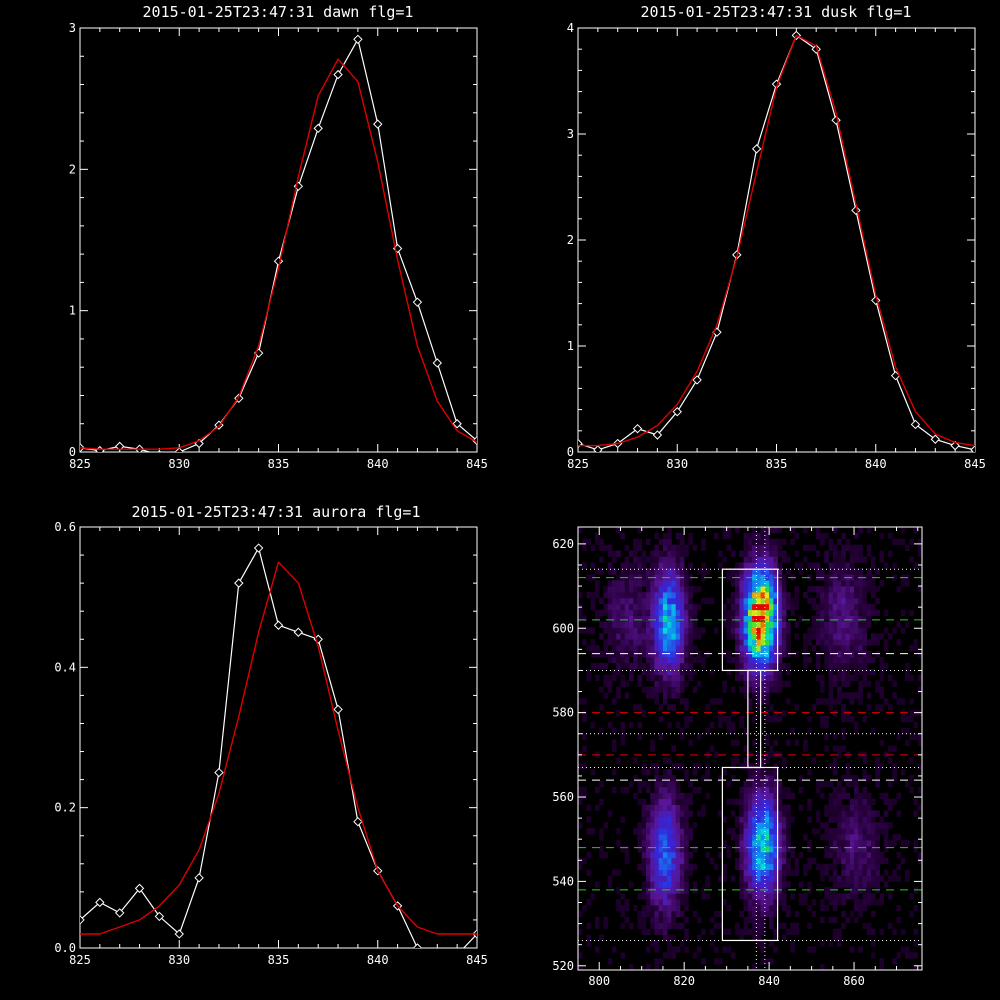 The height and width of the screenshot is (1000, 1000). Describe the element at coordinates (179, 464) in the screenshot. I see `panel-0-xtick-label: 830` at that location.